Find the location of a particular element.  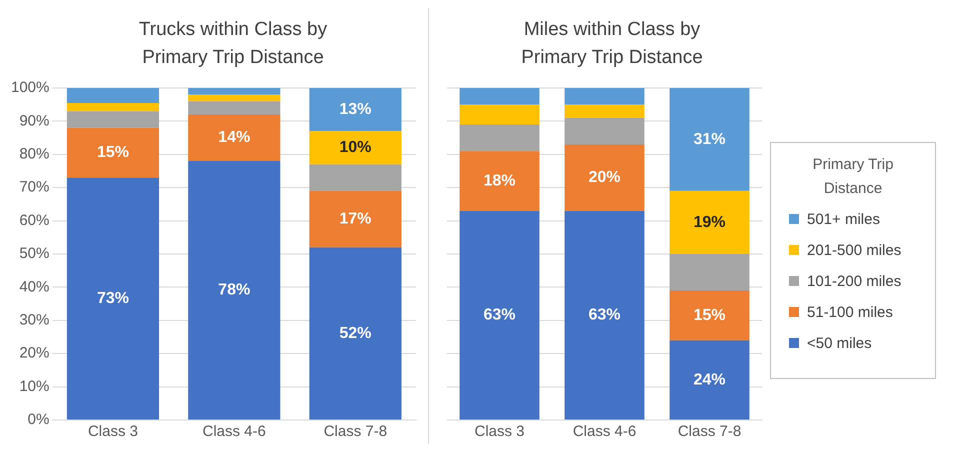

data-label: 73% is located at coordinates (112, 298).